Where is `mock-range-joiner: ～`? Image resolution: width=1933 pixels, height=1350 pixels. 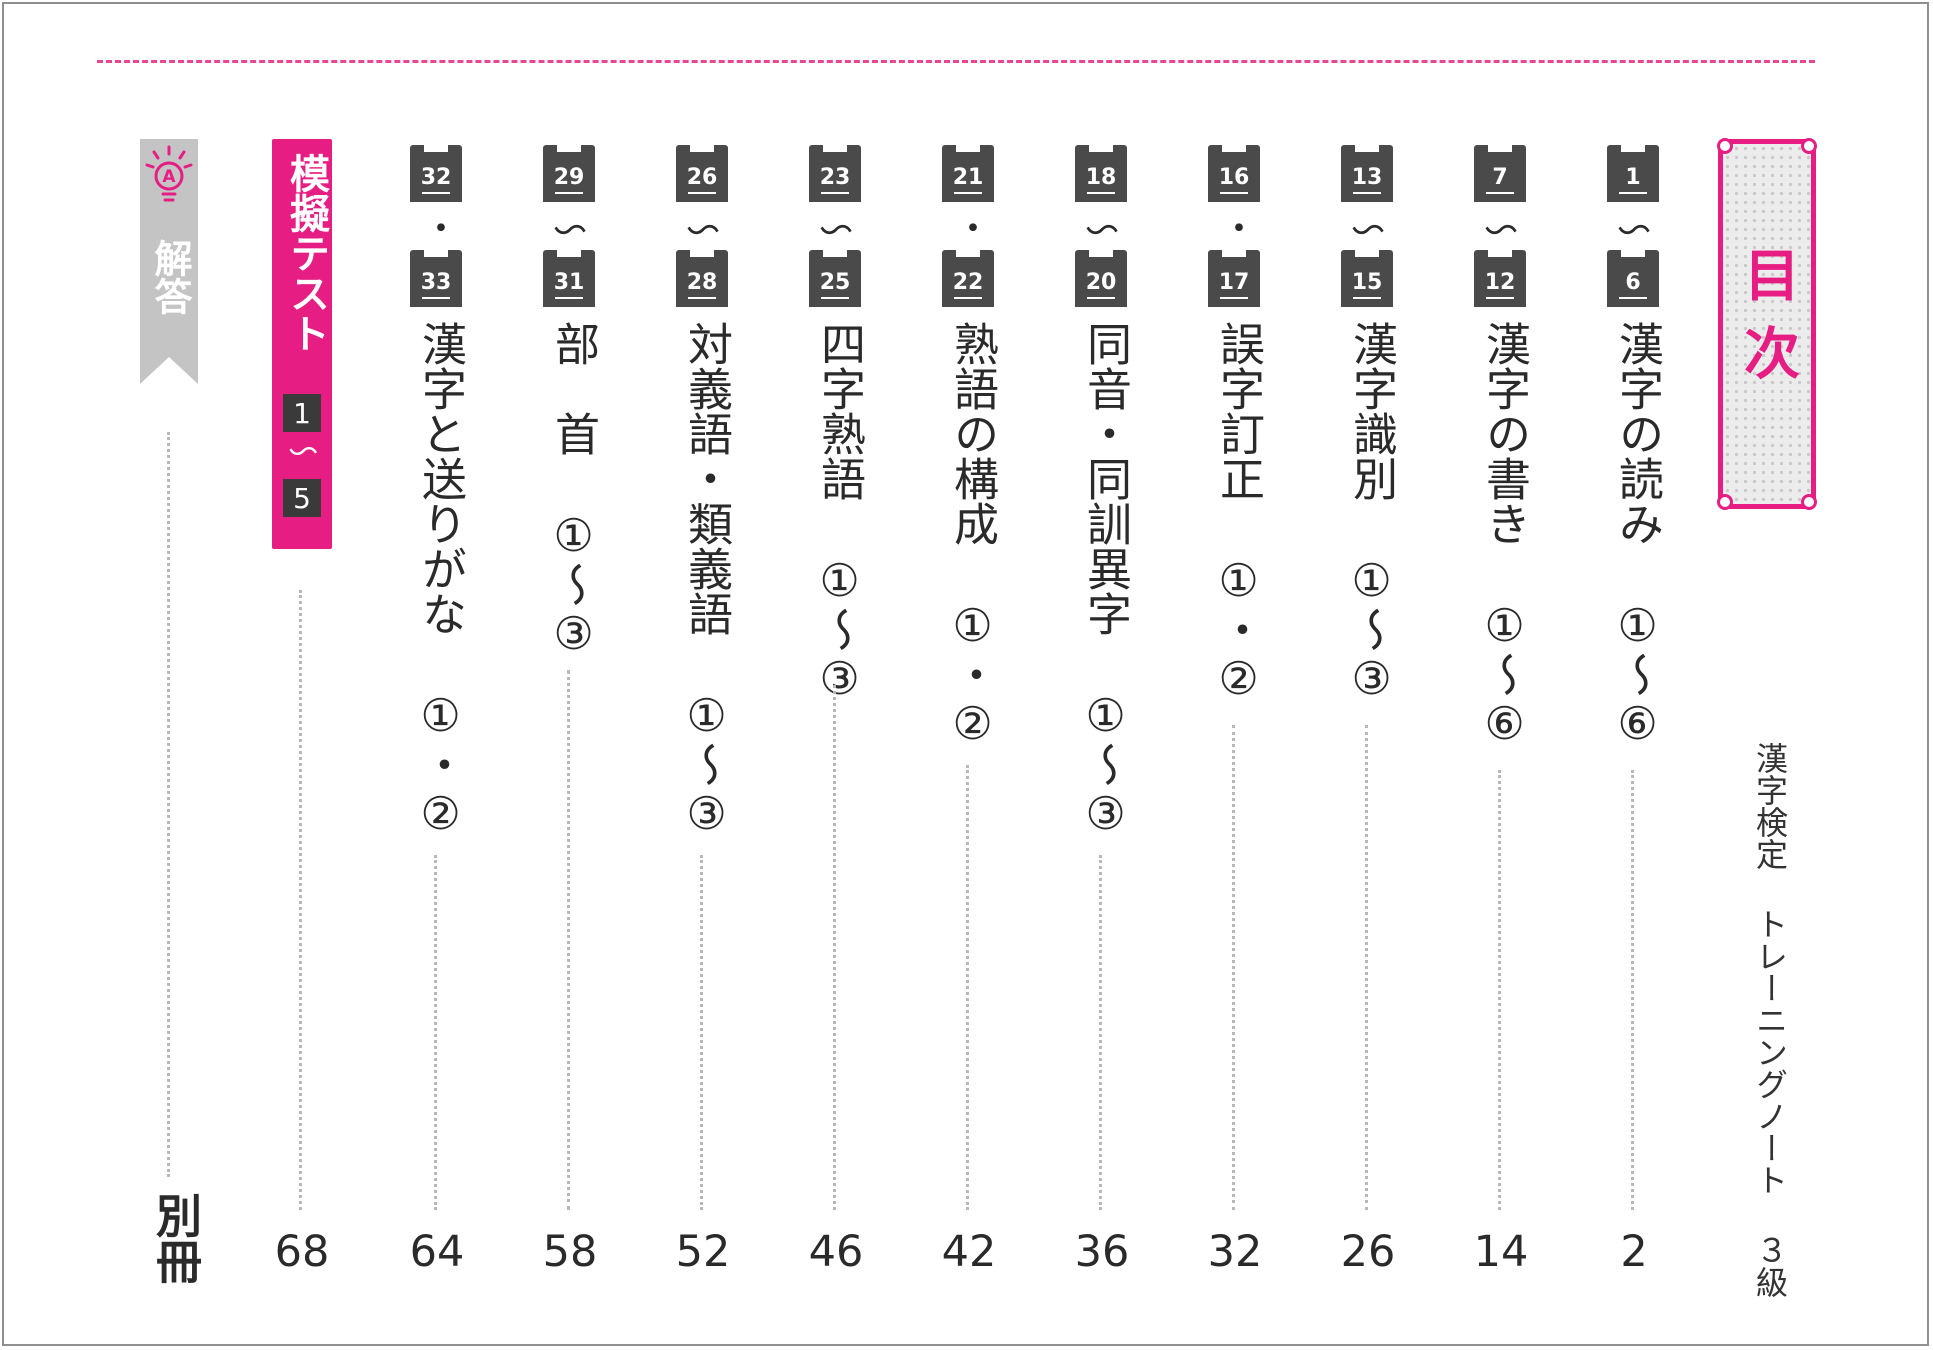
mock-range-joiner: ～ is located at coordinates (303, 447).